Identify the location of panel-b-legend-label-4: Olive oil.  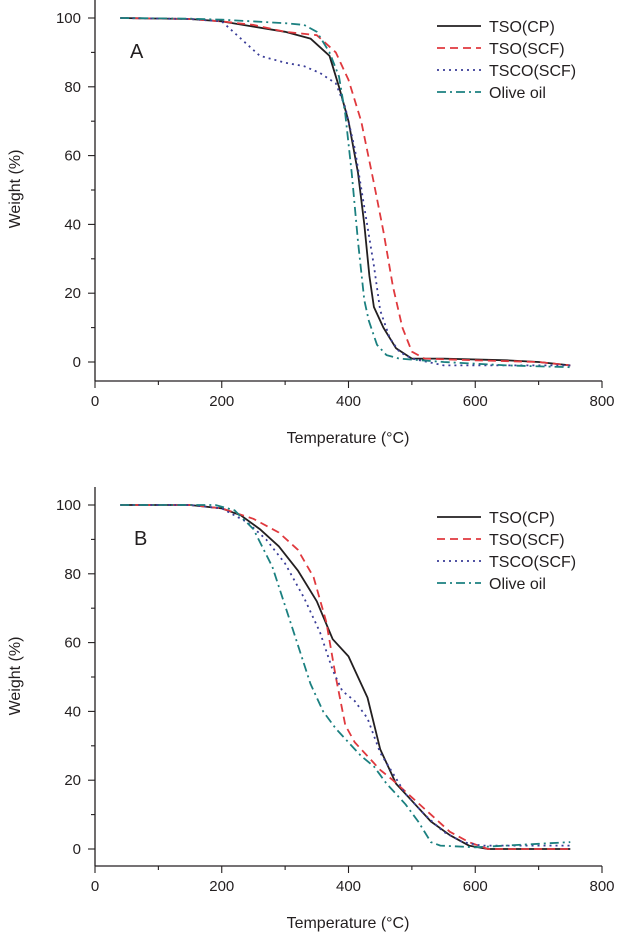
(517, 584).